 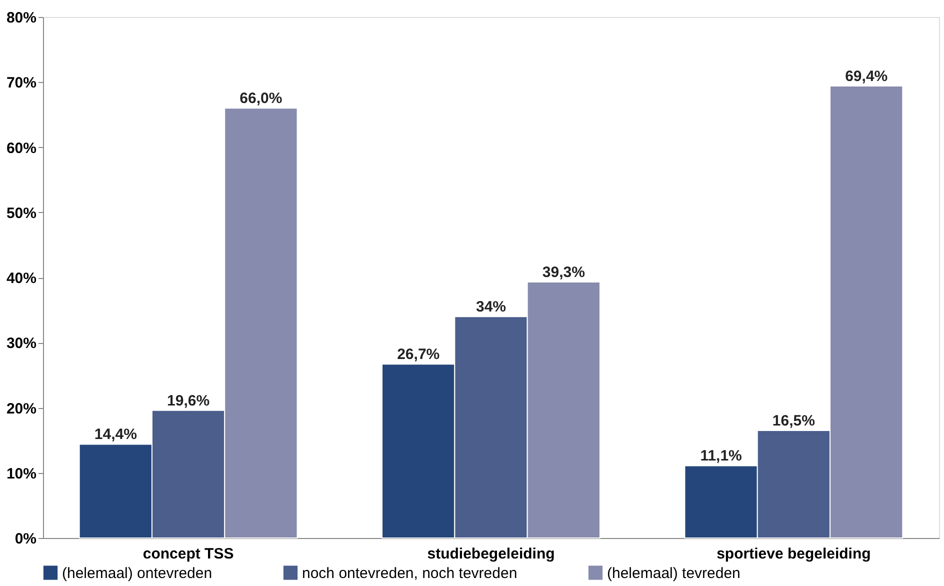 What do you see at coordinates (866, 77) in the screenshot?
I see `data-label: 69,4%` at bounding box center [866, 77].